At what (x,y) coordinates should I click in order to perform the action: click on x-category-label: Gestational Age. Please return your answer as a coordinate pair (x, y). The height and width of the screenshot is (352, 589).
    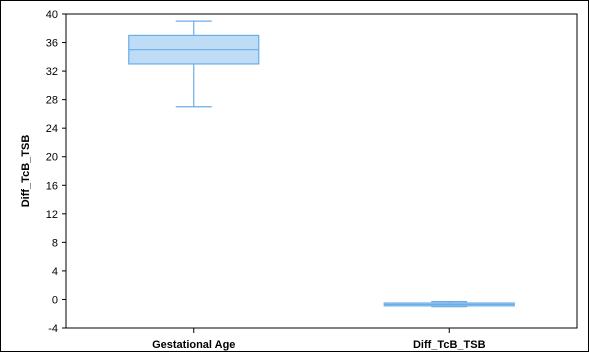
    Looking at the image, I should click on (193, 345).